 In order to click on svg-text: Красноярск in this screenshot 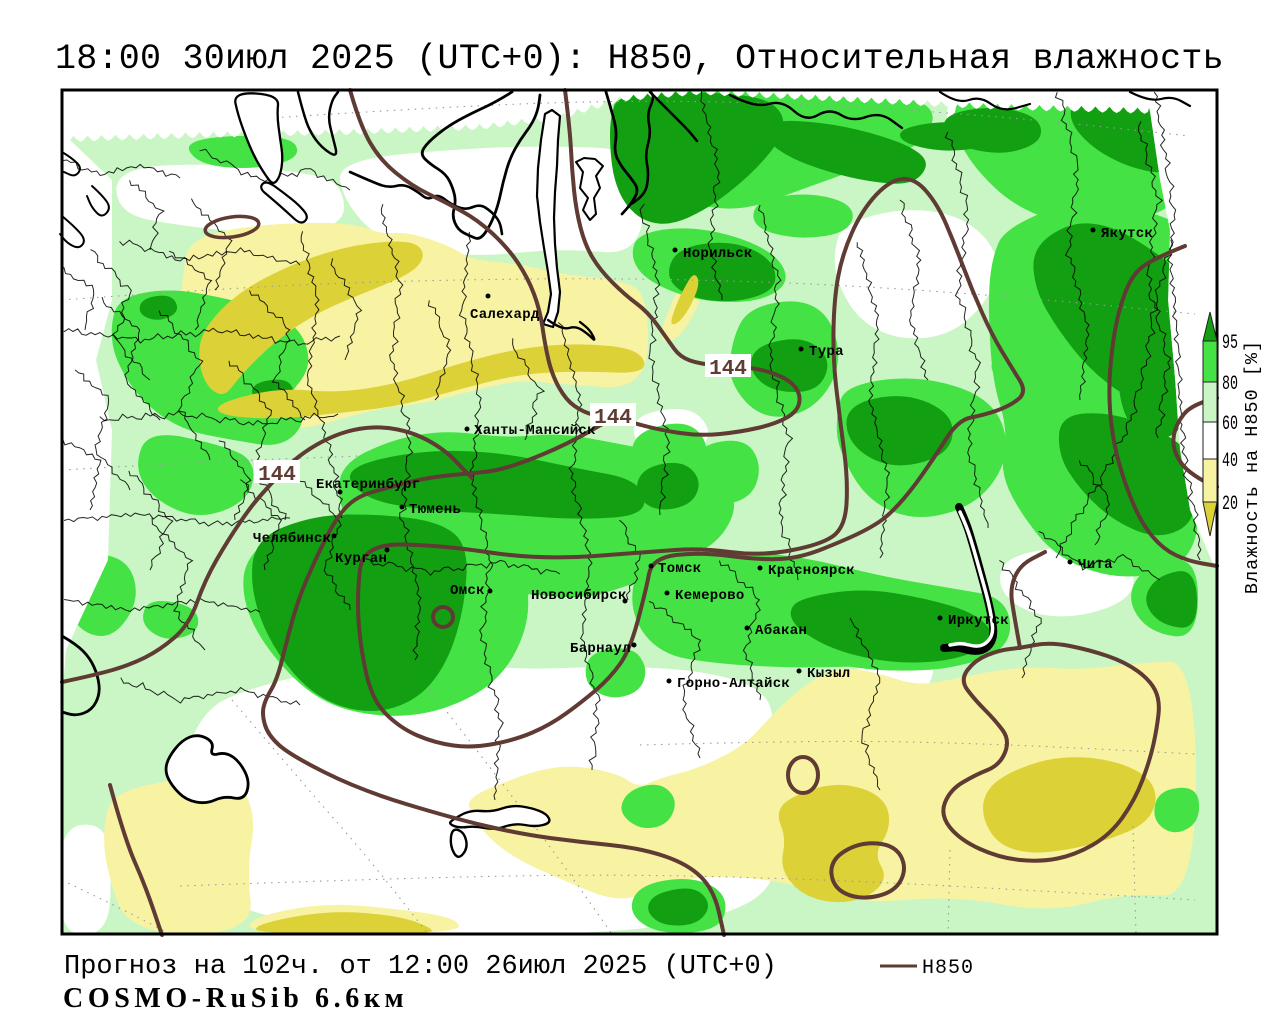, I will do `click(811, 571)`.